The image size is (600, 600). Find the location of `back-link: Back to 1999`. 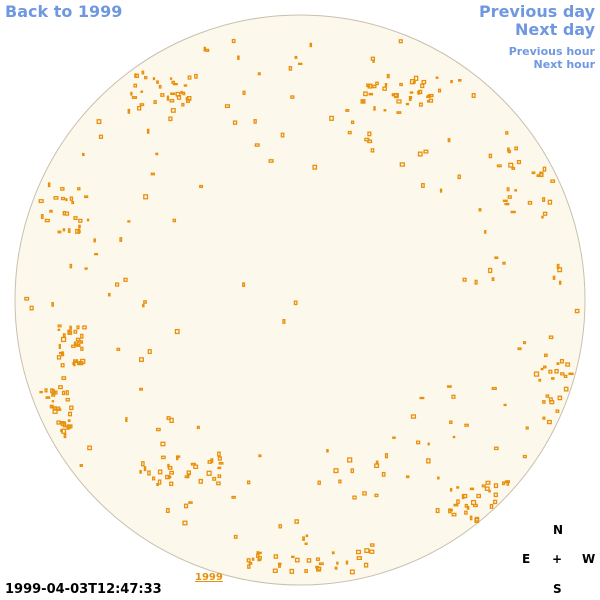

back-link: Back to 1999 is located at coordinates (64, 11).